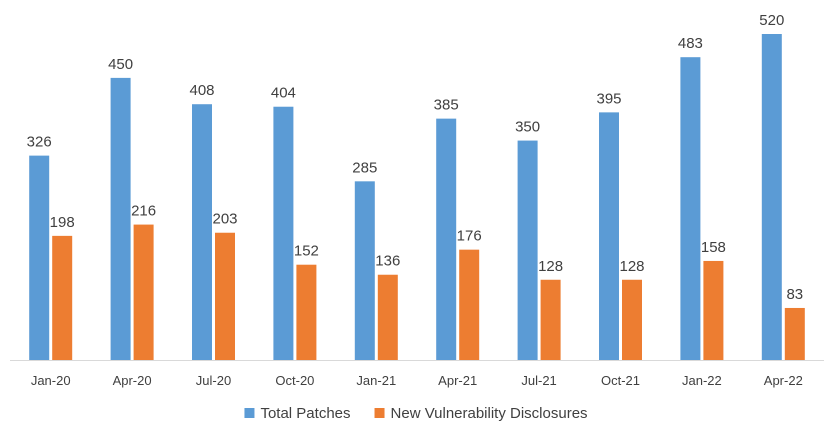 This screenshot has height=437, width=832. Describe the element at coordinates (201, 90) in the screenshot. I see `data-label-total-patches-jul-20: 408` at that location.